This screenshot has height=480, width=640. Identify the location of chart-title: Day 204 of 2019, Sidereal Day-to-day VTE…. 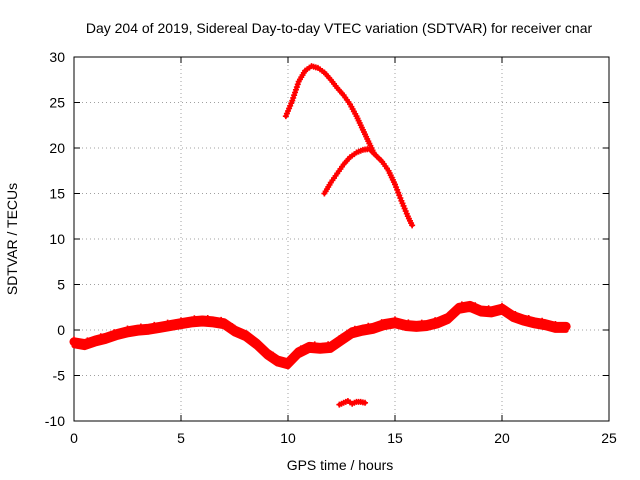
(339, 28).